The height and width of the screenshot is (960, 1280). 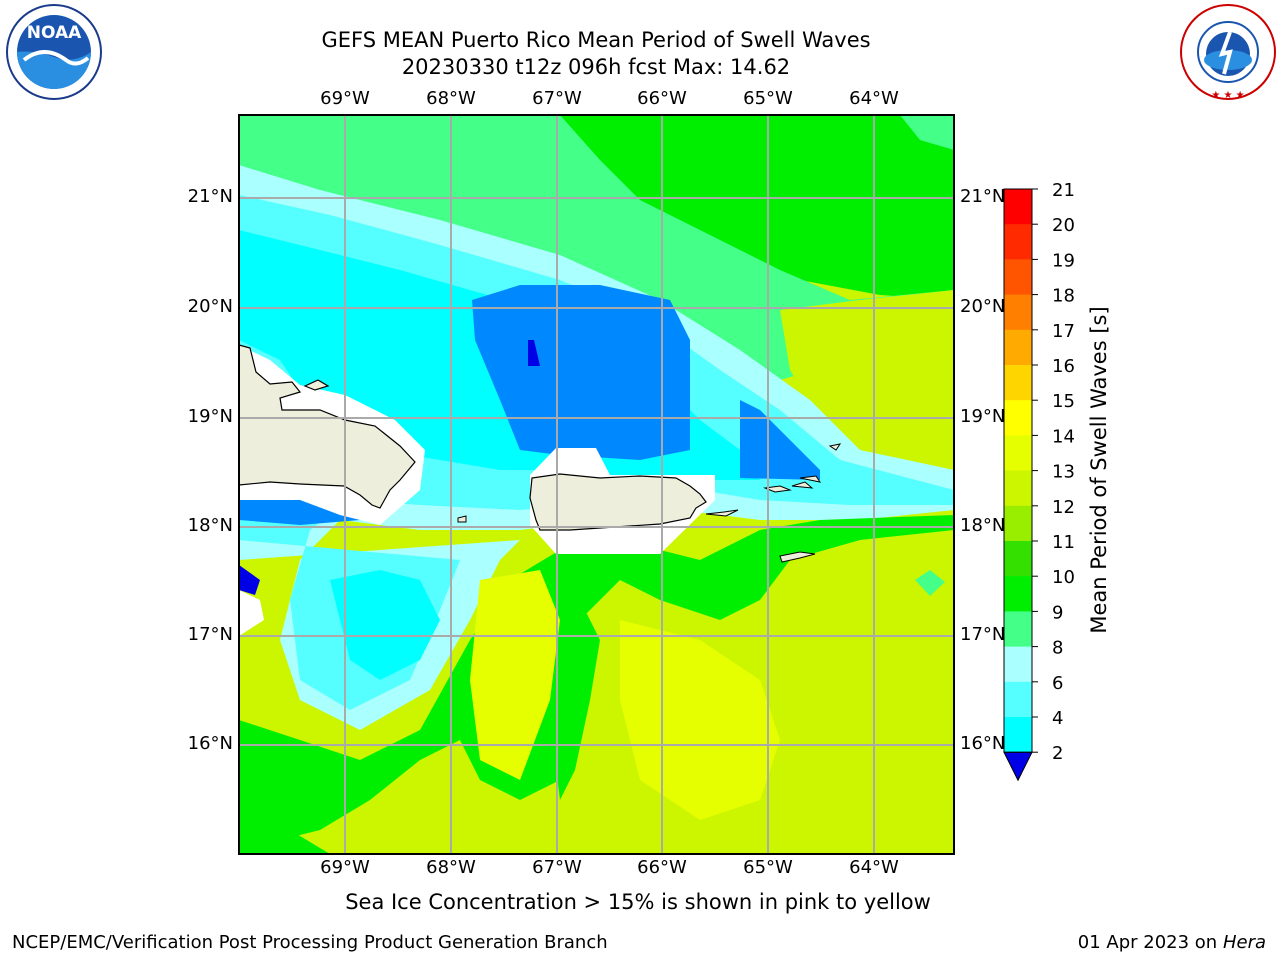 What do you see at coordinates (867, 385) in the screenshot?
I see `field-yellowgreen-east` at bounding box center [867, 385].